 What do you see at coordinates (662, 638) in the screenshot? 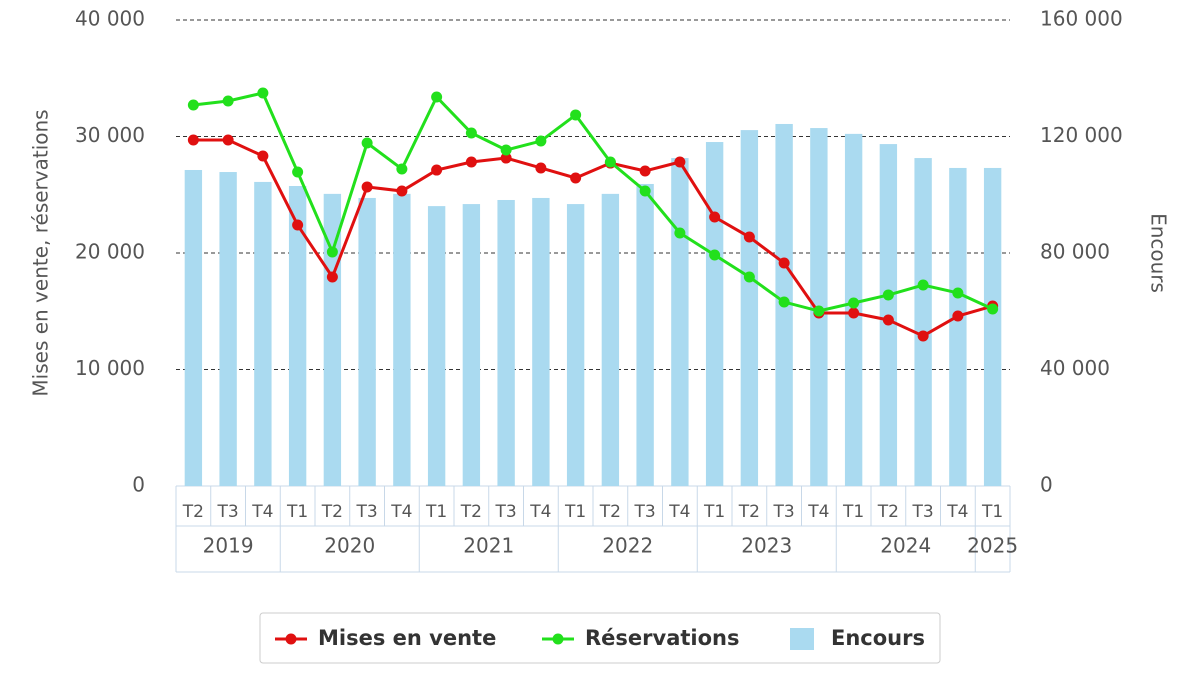
I see `legend-label: Réservations` at bounding box center [662, 638].